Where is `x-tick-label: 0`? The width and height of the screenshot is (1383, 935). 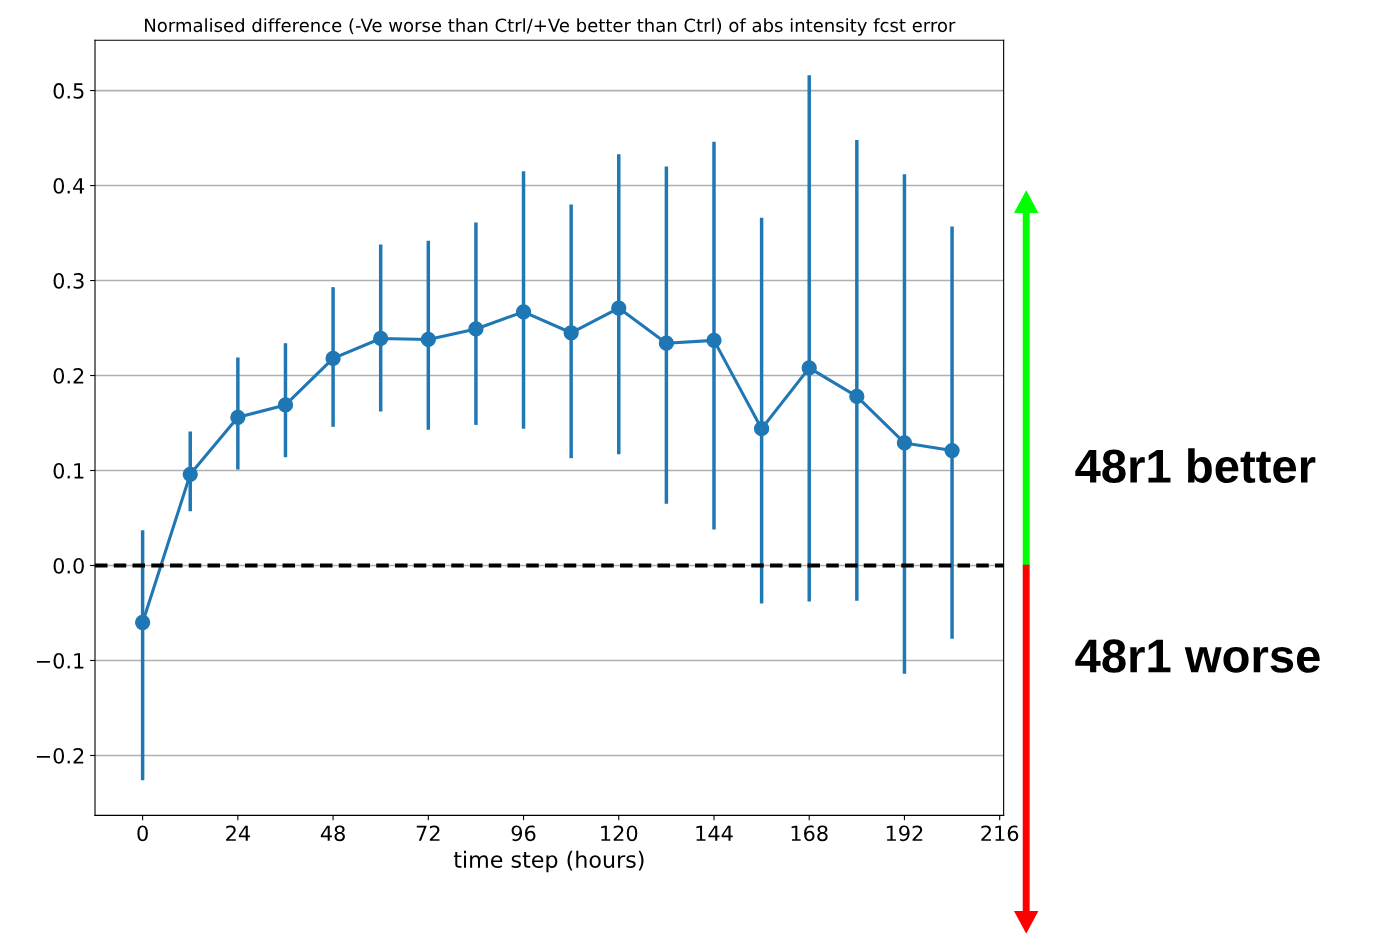
x-tick-label: 0 is located at coordinates (142, 833).